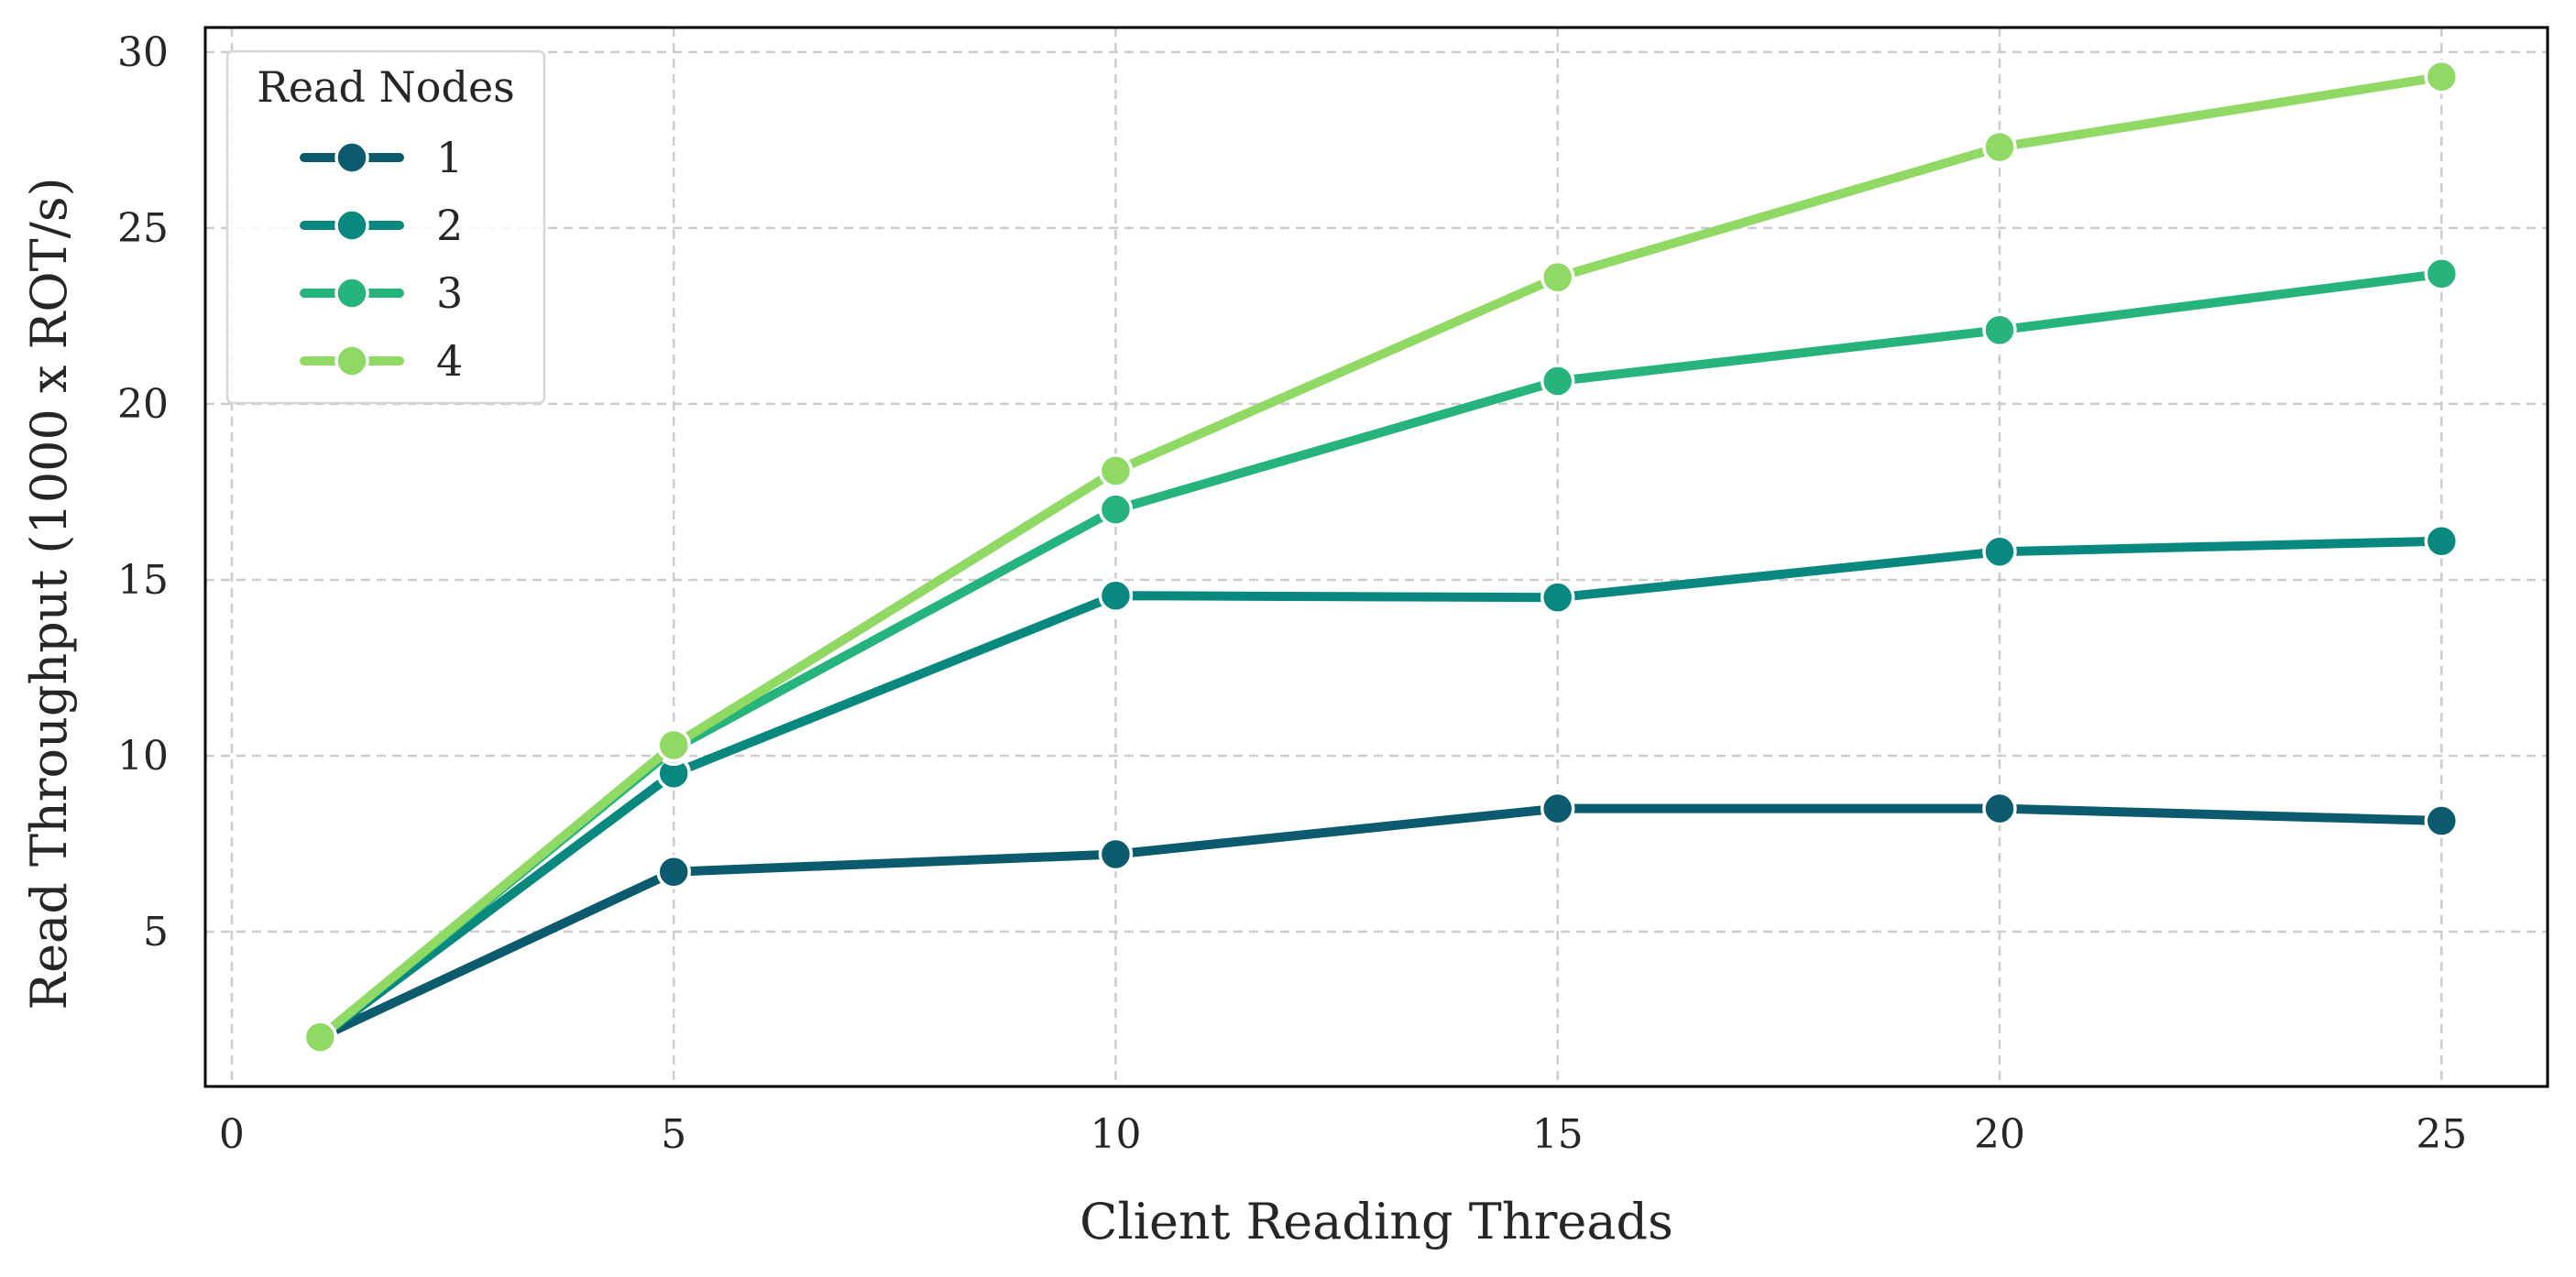 The width and height of the screenshot is (2576, 1277). Describe the element at coordinates (1376, 1222) in the screenshot. I see `x-axis-title: Client Reading Threads` at that location.